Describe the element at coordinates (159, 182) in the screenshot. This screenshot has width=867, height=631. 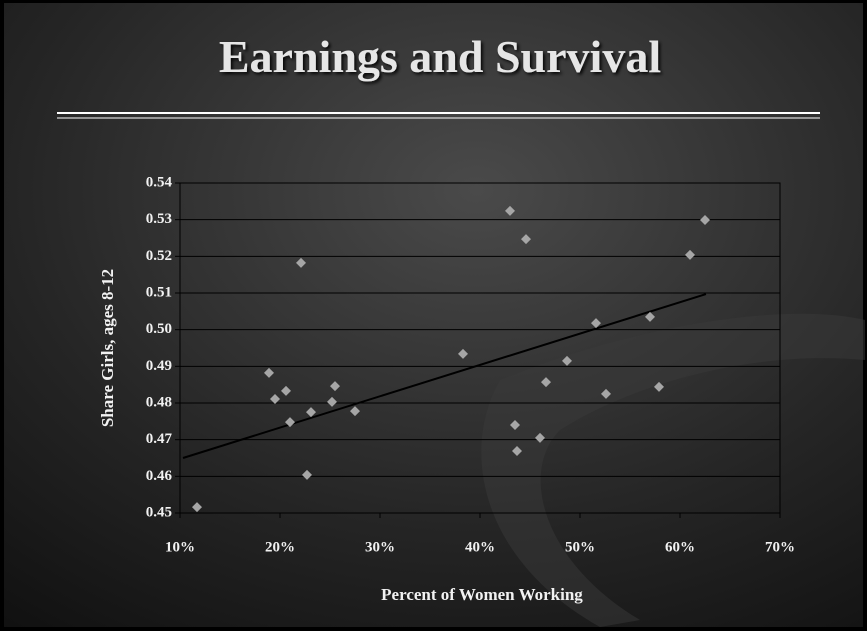
I see `y-tick-label: 0.54` at that location.